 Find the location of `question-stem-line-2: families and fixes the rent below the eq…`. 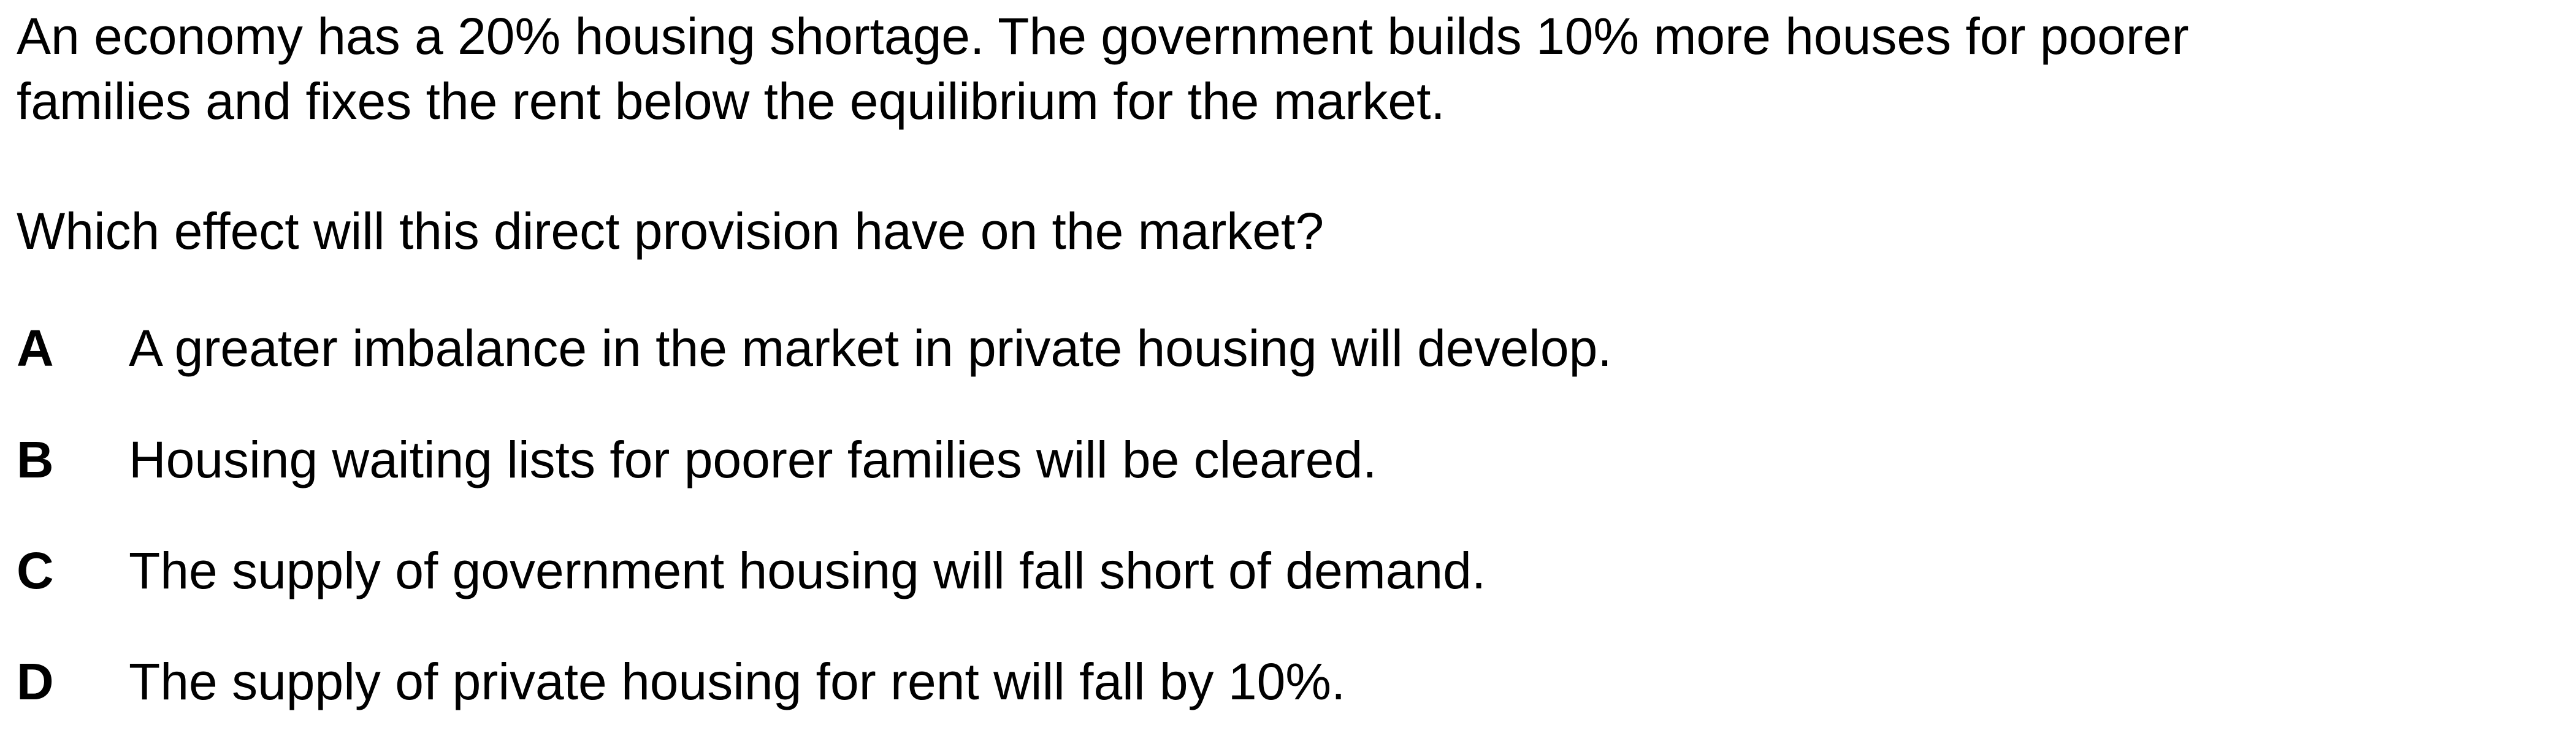

question-stem-line-2: families and fixes the rent below the eq… is located at coordinates (731, 101).